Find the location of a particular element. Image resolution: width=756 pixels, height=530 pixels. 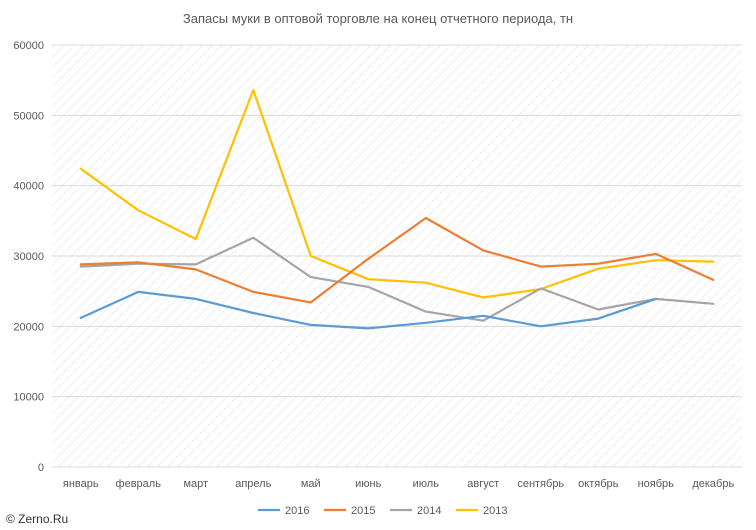

x-tick-label: декабрь is located at coordinates (713, 484).